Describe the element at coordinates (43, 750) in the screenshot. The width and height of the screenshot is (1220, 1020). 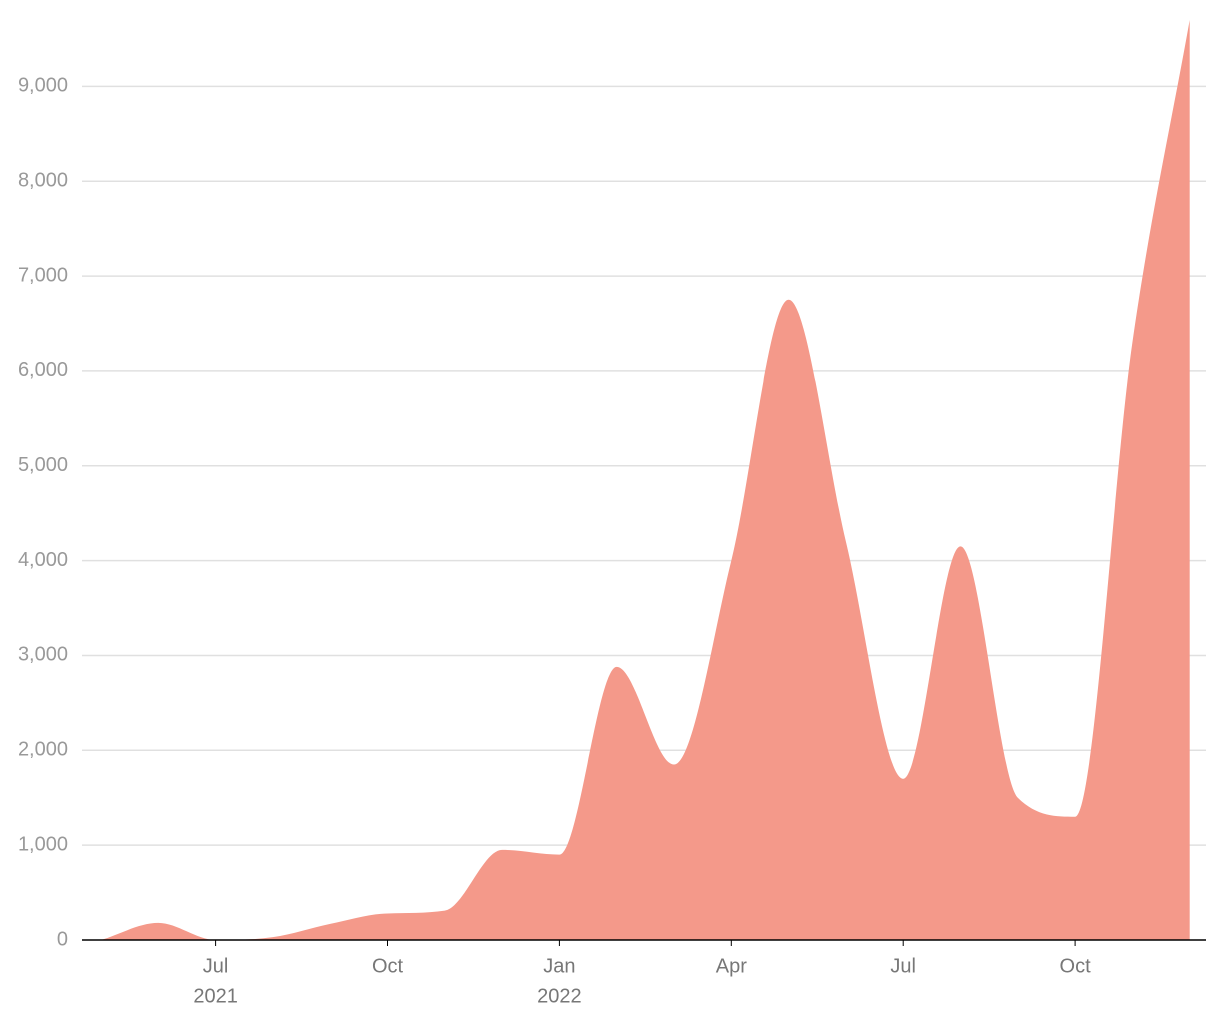
I see `y-tick-label: 2,000` at that location.